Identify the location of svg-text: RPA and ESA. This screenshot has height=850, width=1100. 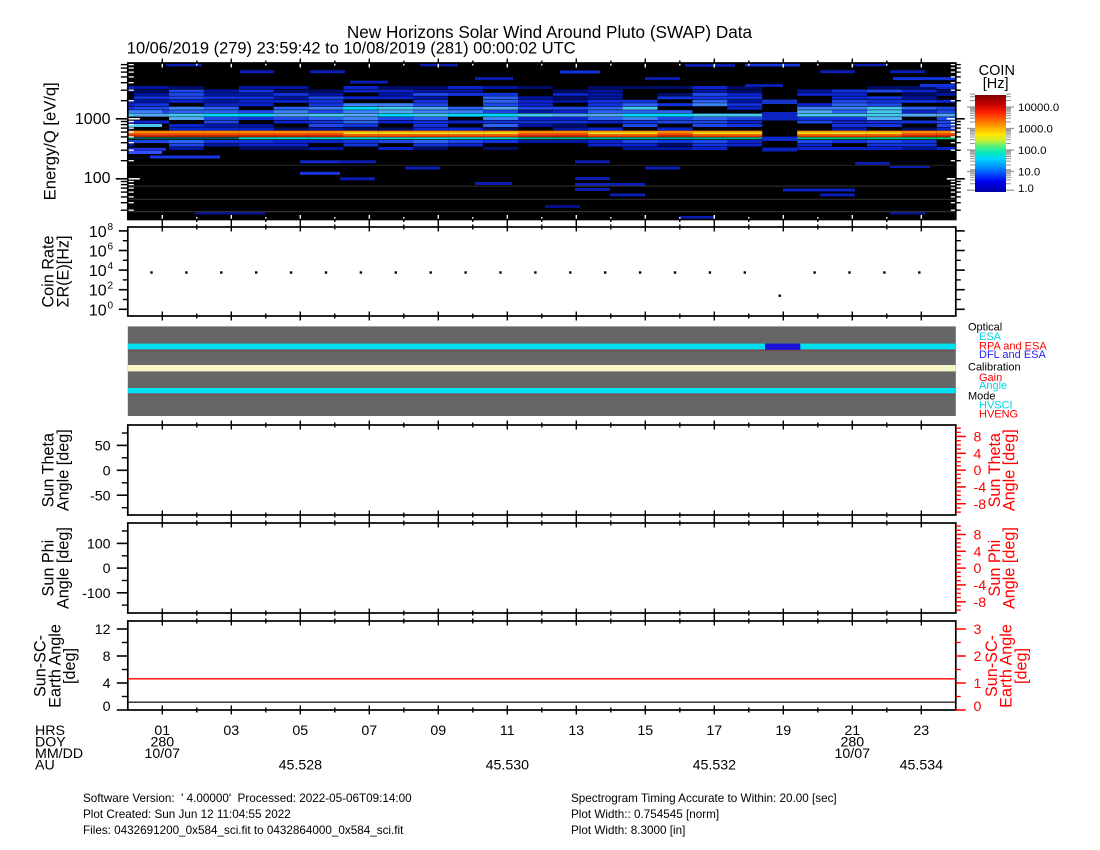
(1013, 347).